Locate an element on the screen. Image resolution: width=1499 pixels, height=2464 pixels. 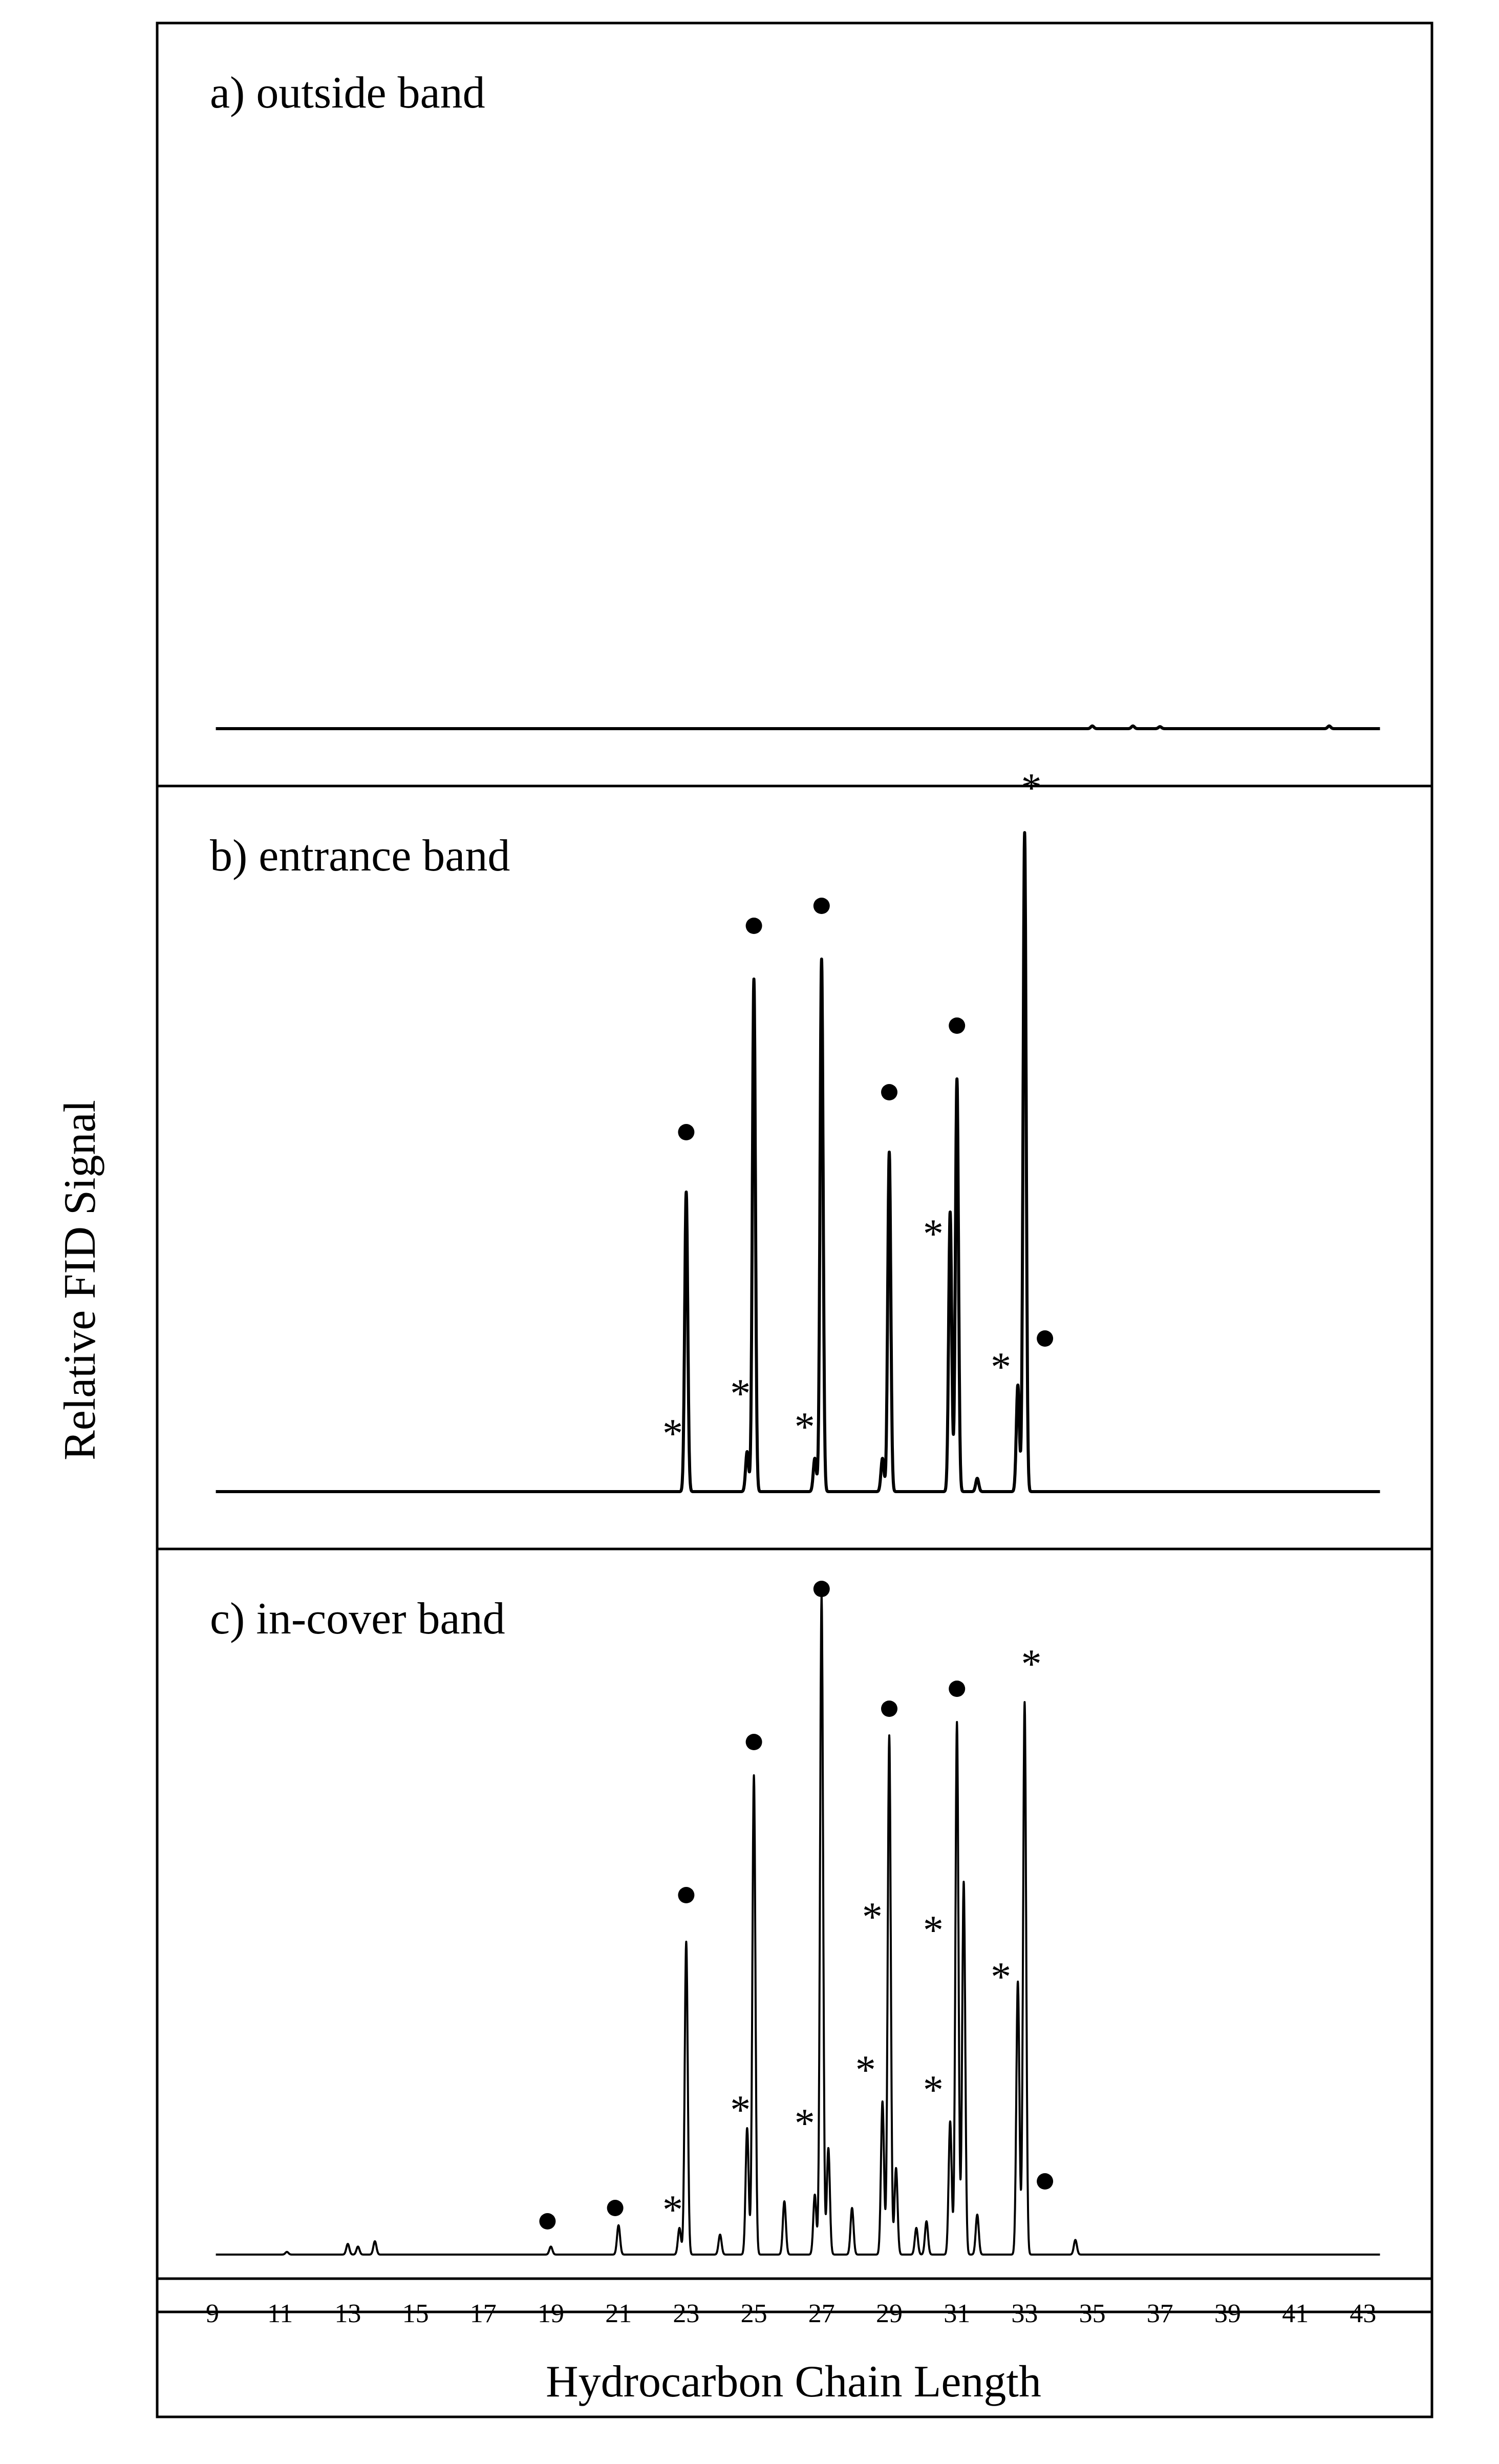
x-tick-label: 41 is located at coordinates (1295, 2313).